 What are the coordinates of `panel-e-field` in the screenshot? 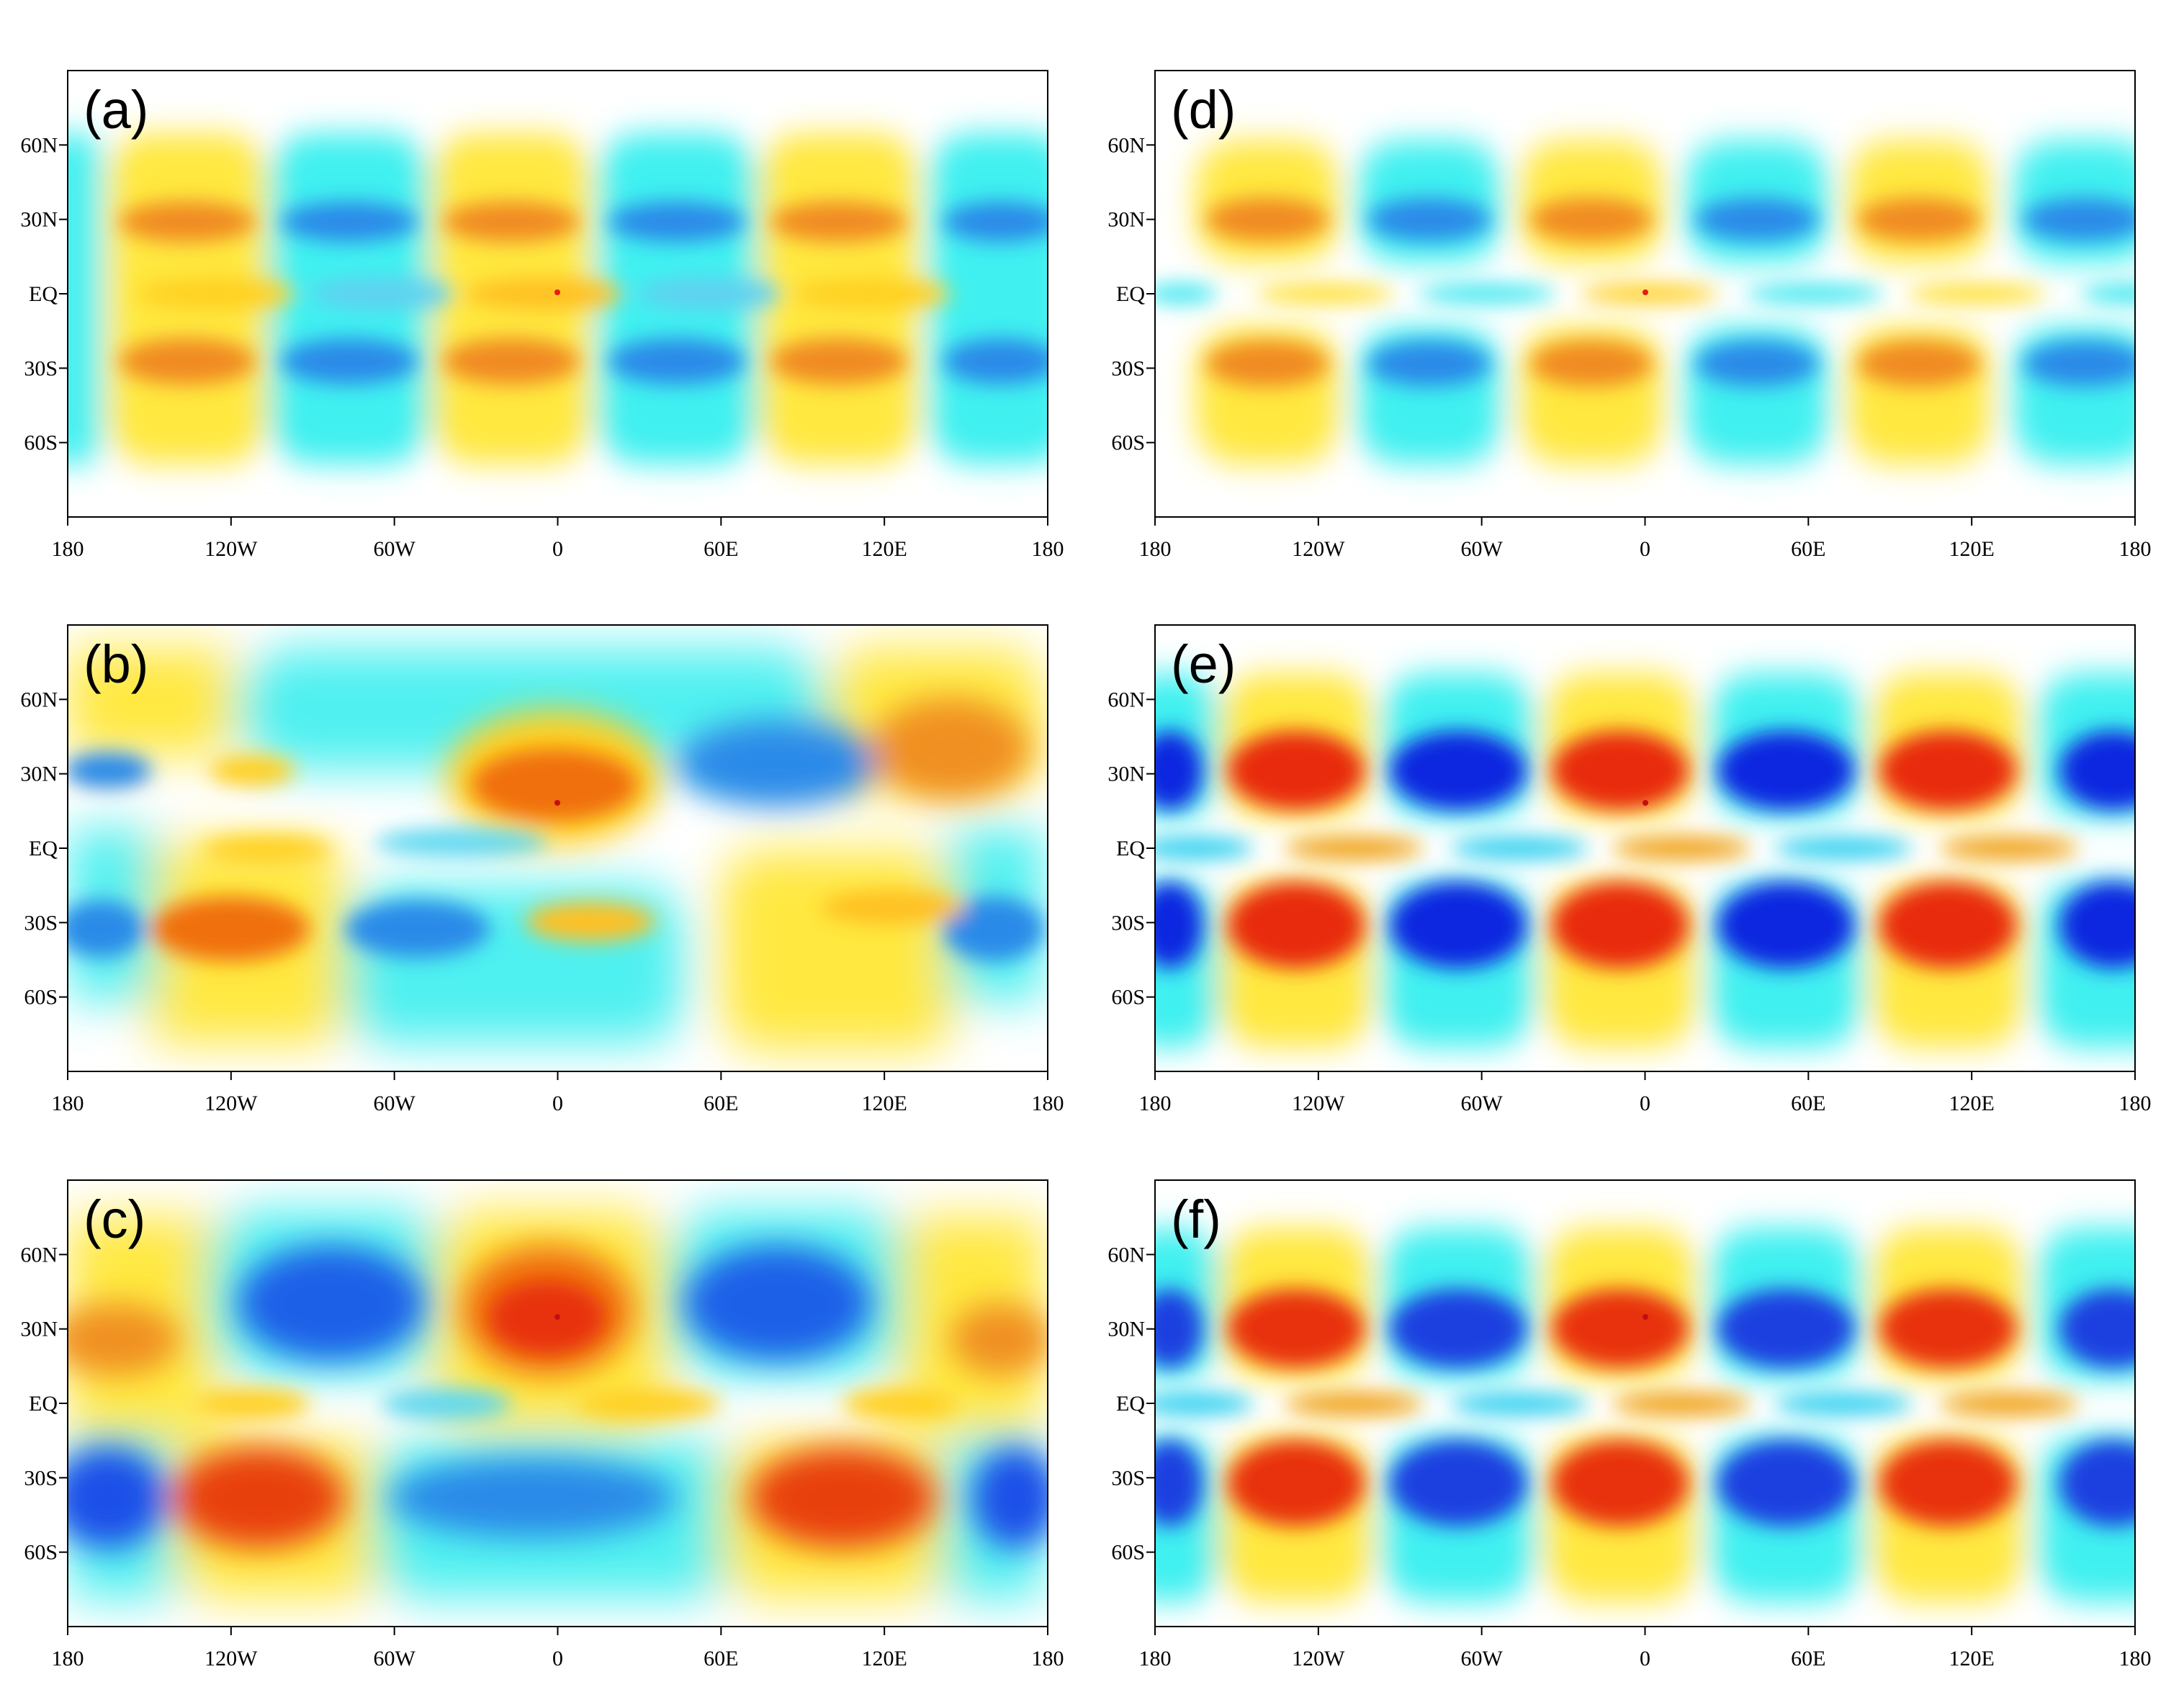 It's located at (1645, 860).